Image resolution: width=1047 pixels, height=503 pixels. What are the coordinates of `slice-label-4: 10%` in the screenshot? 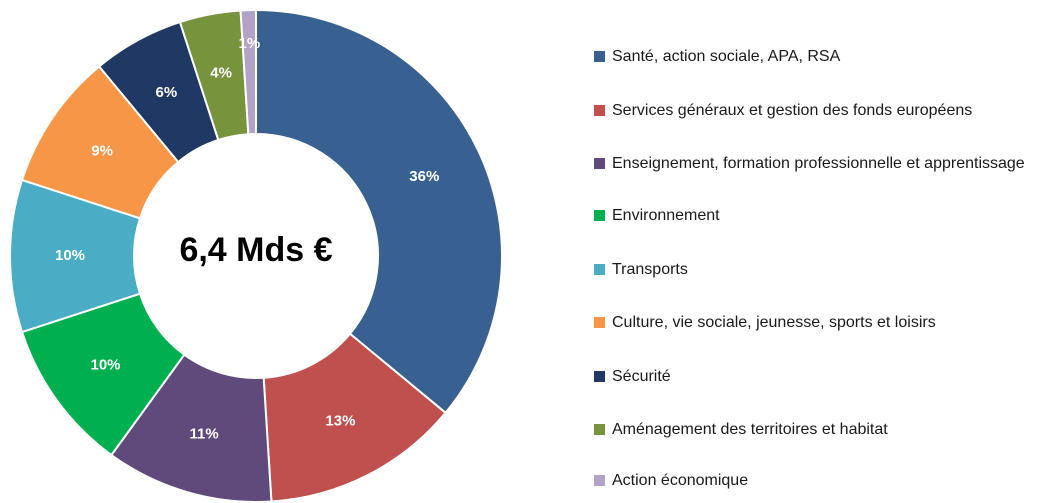 It's located at (70, 255).